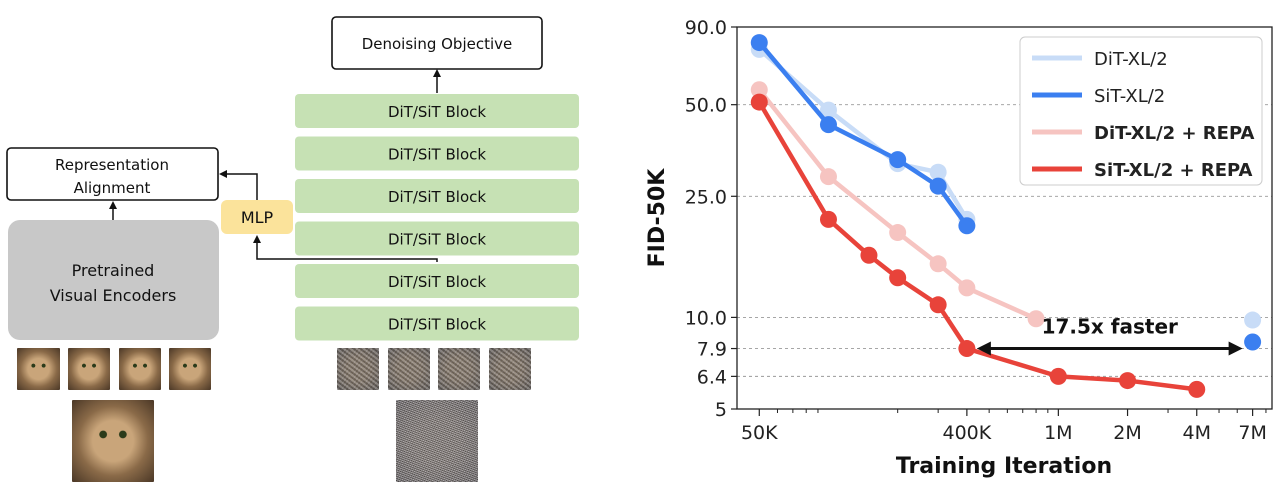  What do you see at coordinates (113, 295) in the screenshot?
I see `encoder-label-2: Visual Encoders` at bounding box center [113, 295].